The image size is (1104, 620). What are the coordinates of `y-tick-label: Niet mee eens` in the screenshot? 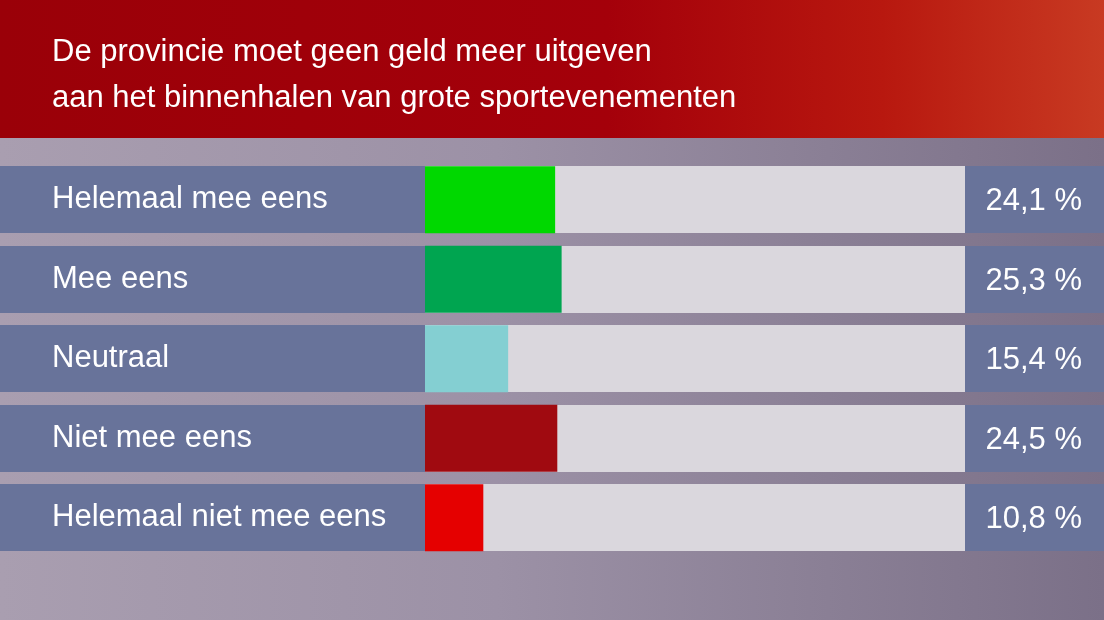 It's located at (152, 436).